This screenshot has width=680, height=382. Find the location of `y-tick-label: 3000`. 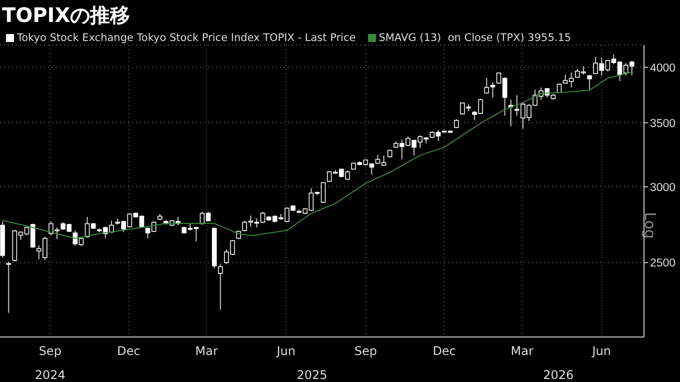

y-tick-label: 3000 is located at coordinates (663, 188).